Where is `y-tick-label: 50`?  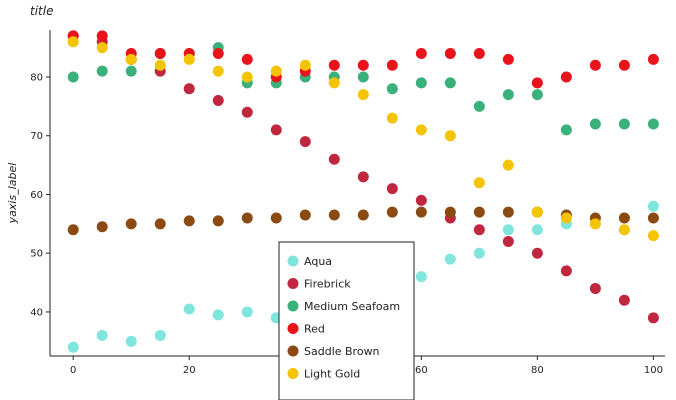
y-tick-label: 50 is located at coordinates (36, 254).